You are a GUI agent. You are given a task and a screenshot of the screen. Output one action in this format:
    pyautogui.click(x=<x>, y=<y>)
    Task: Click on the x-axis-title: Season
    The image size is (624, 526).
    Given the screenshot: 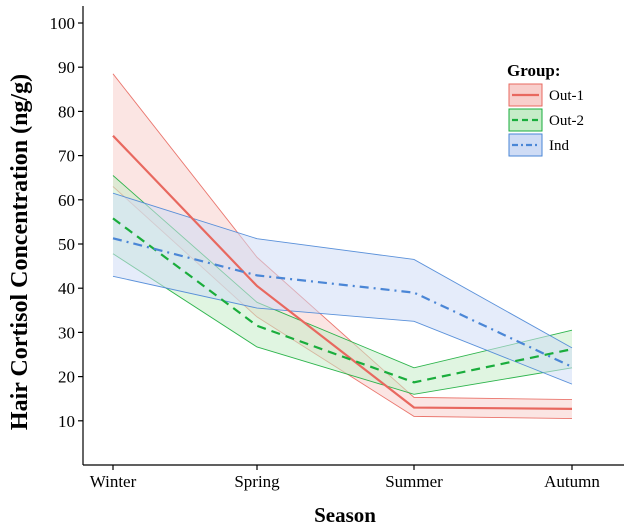 What is the action you would take?
    pyautogui.click(x=345, y=514)
    